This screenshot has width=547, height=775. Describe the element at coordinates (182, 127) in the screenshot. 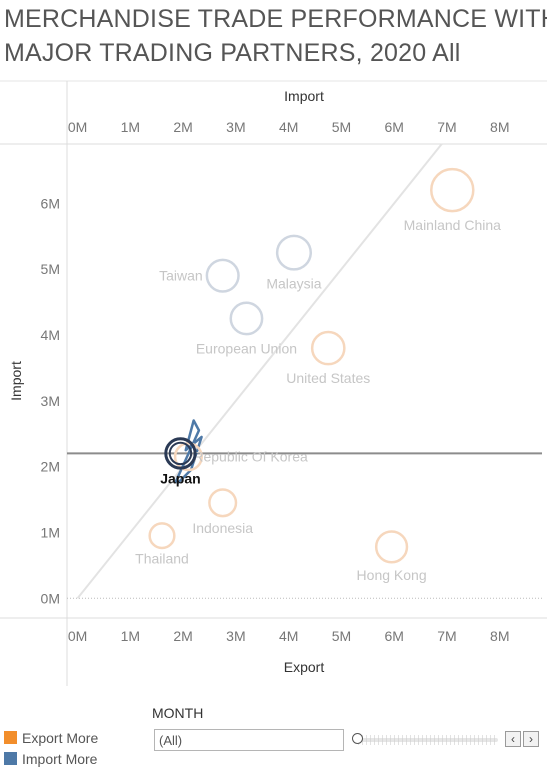

I see `top-x-tick-label: 2M` at that location.